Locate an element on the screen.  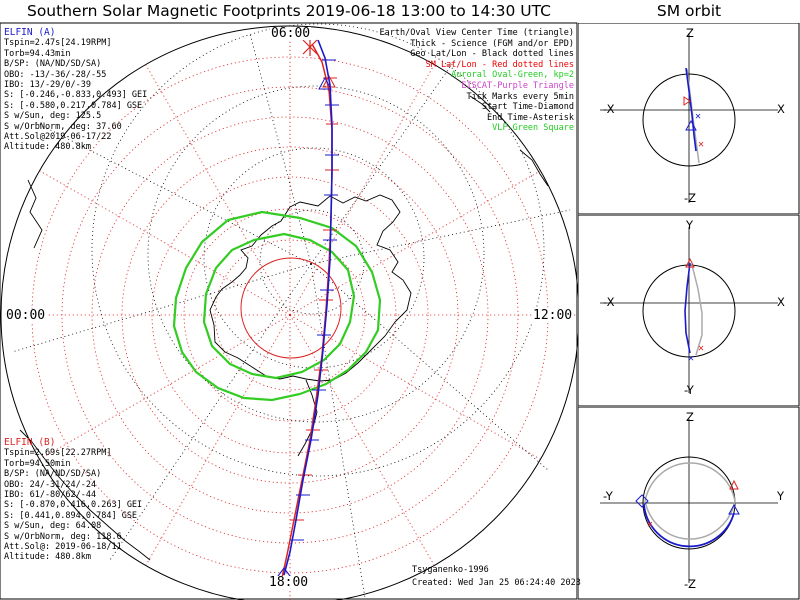
auroral-oval-outer is located at coordinates (277, 306).